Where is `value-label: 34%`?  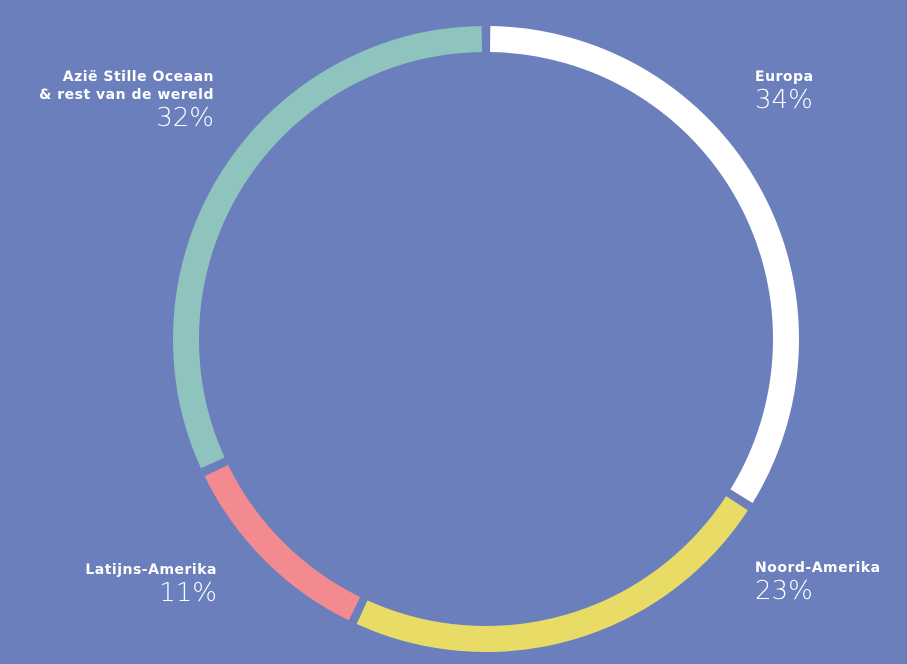
value-label: 34% is located at coordinates (784, 100).